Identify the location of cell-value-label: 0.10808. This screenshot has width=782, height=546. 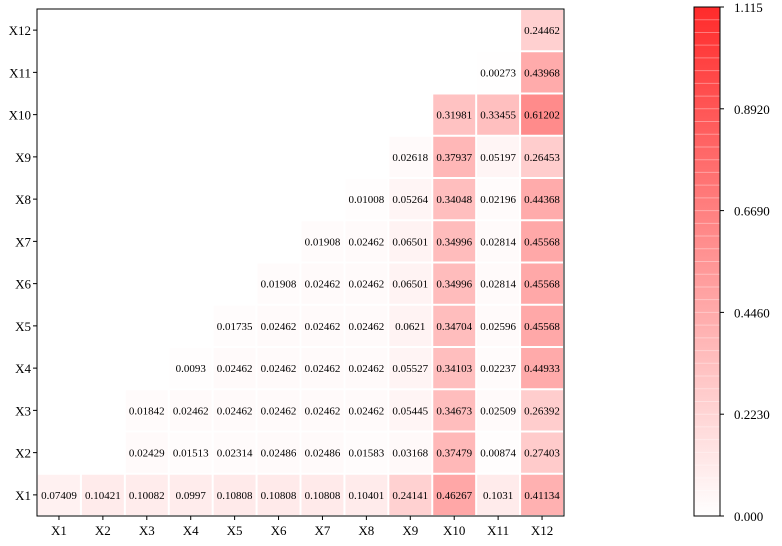
(279, 496).